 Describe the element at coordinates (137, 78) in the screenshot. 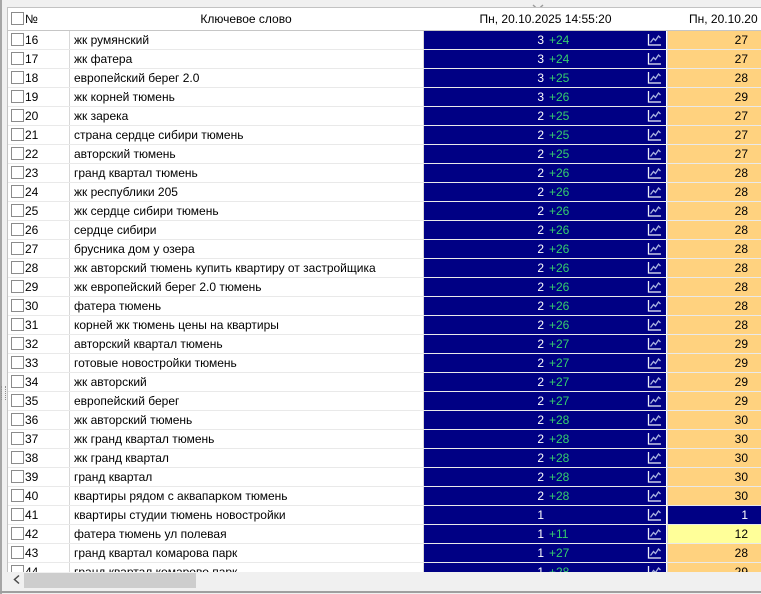

I see `keyword-text: европейский берег 2.0` at that location.